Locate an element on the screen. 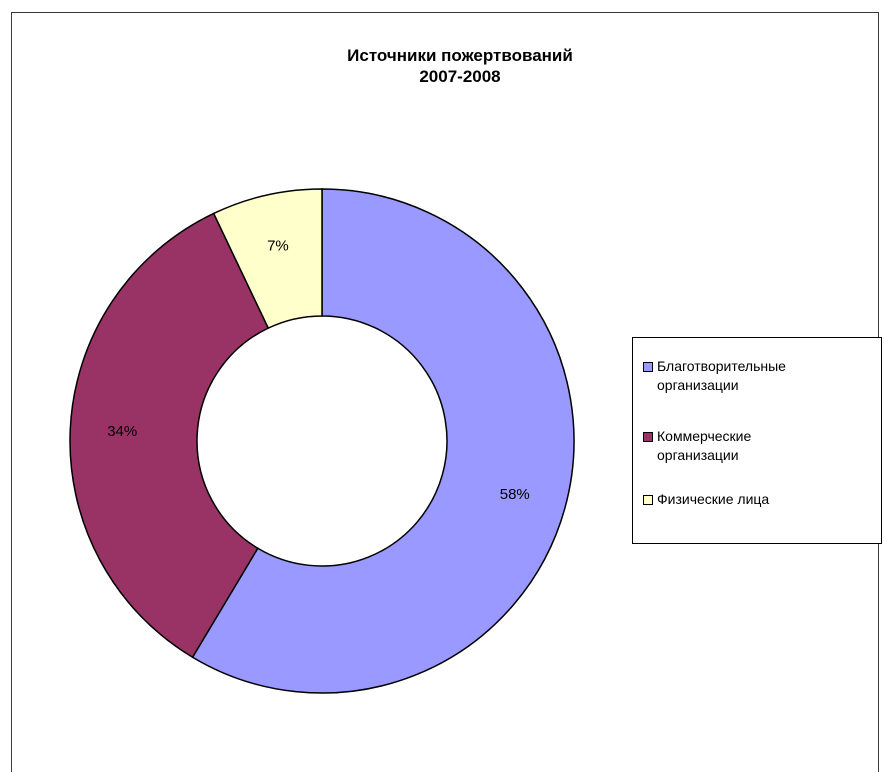  legend-label-line: Благотворительные is located at coordinates (721, 366).